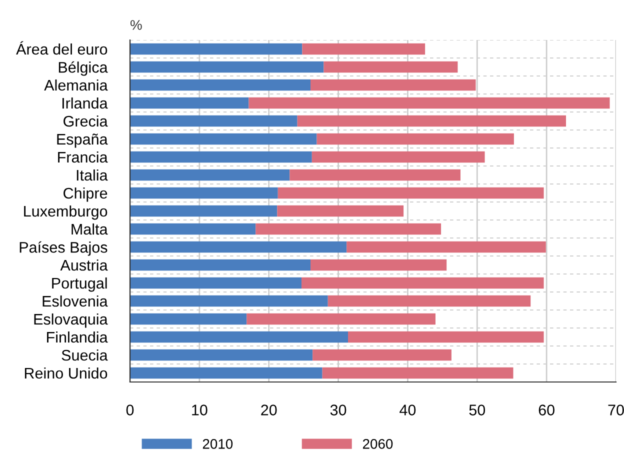 This screenshot has height=465, width=624. Describe the element at coordinates (77, 337) in the screenshot. I see `y-tick-label: Finlandia` at that location.